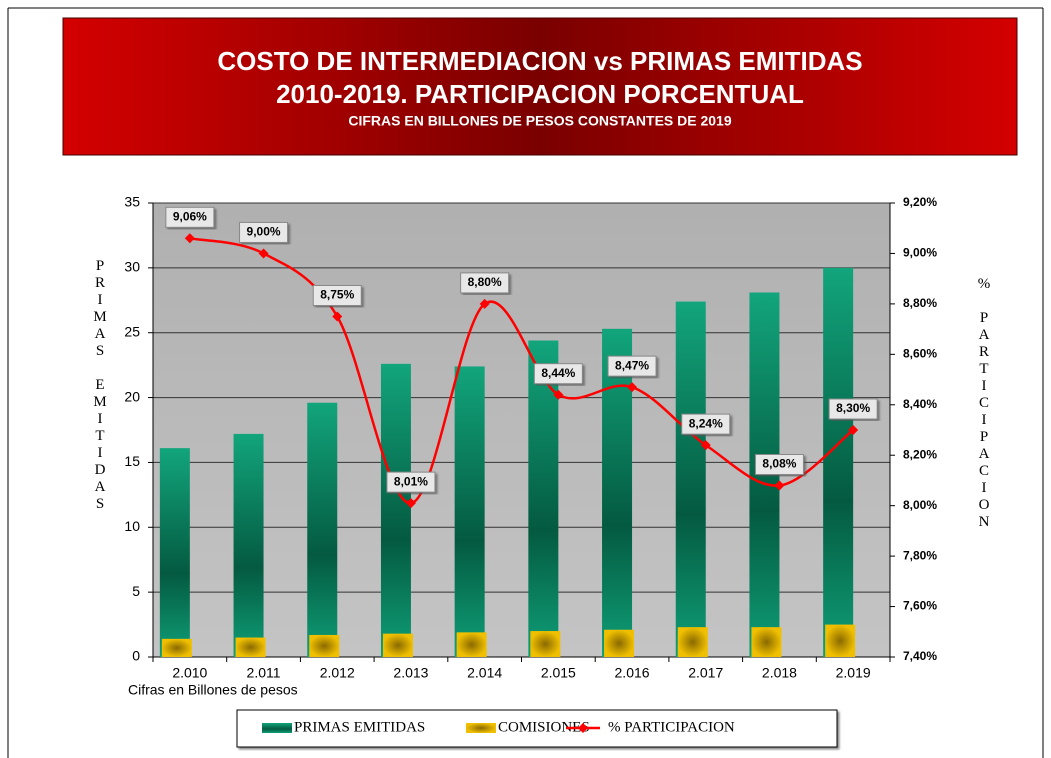 The height and width of the screenshot is (758, 1051). I want to click on legend-label: % PARTICIPACION, so click(671, 727).